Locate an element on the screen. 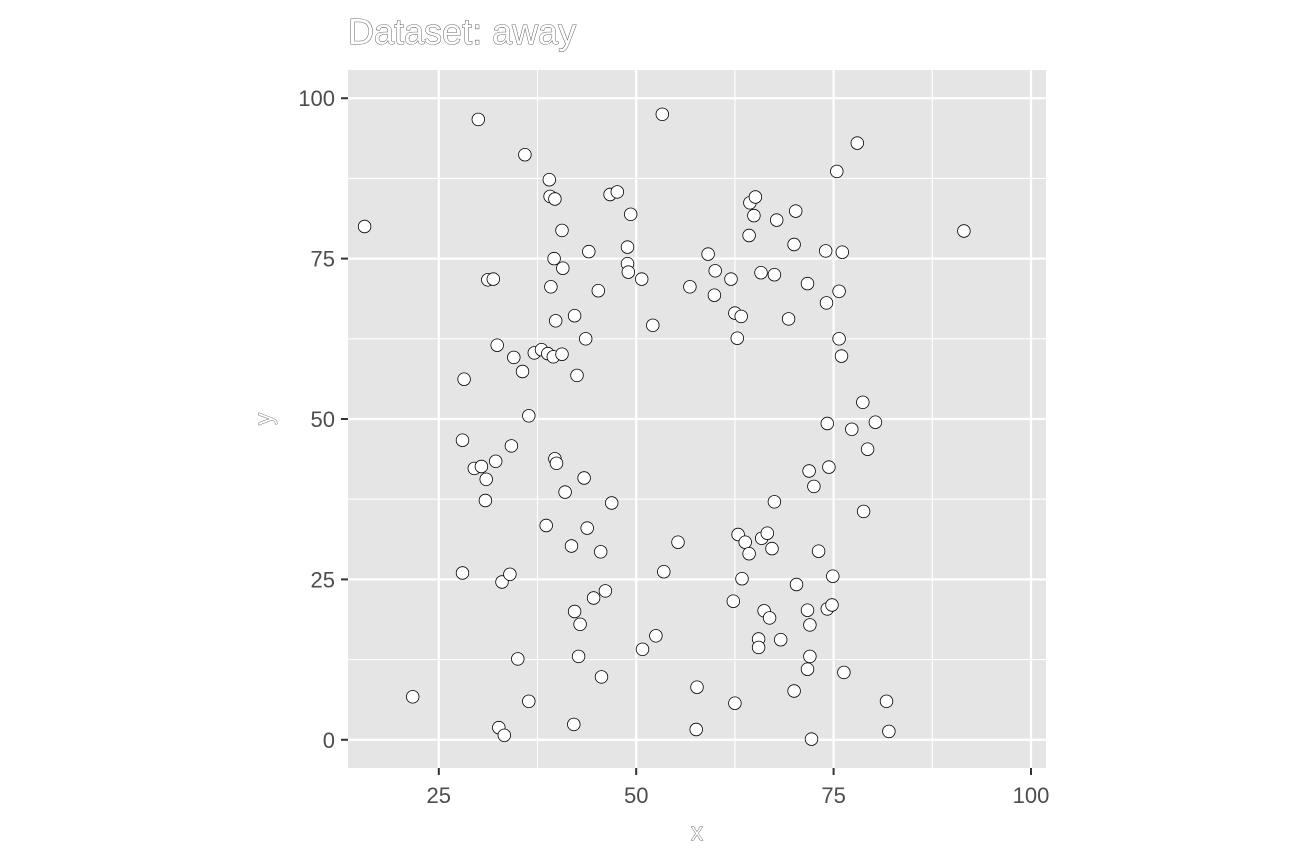 This screenshot has height=864, width=1296. x-tick-label: 50 is located at coordinates (636, 795).